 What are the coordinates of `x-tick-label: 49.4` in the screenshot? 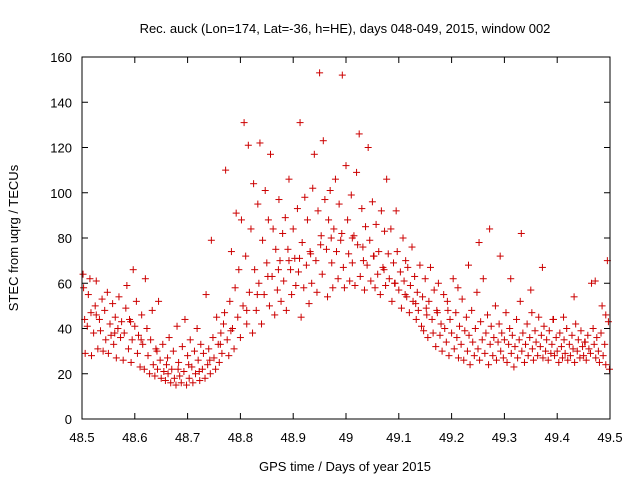 It's located at (557, 437).